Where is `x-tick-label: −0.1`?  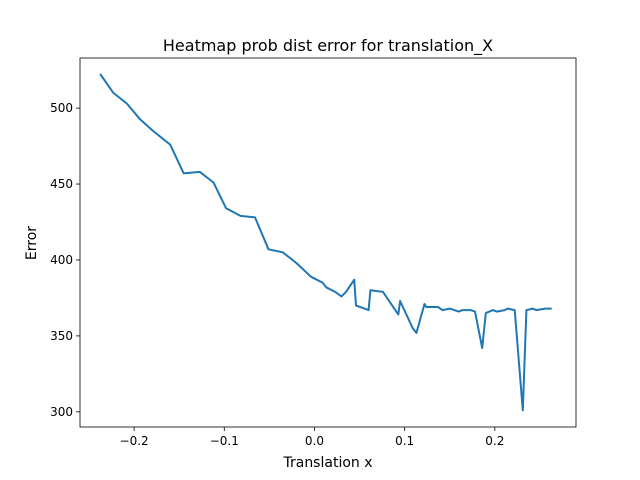
x-tick-label: −0.1 is located at coordinates (224, 441).